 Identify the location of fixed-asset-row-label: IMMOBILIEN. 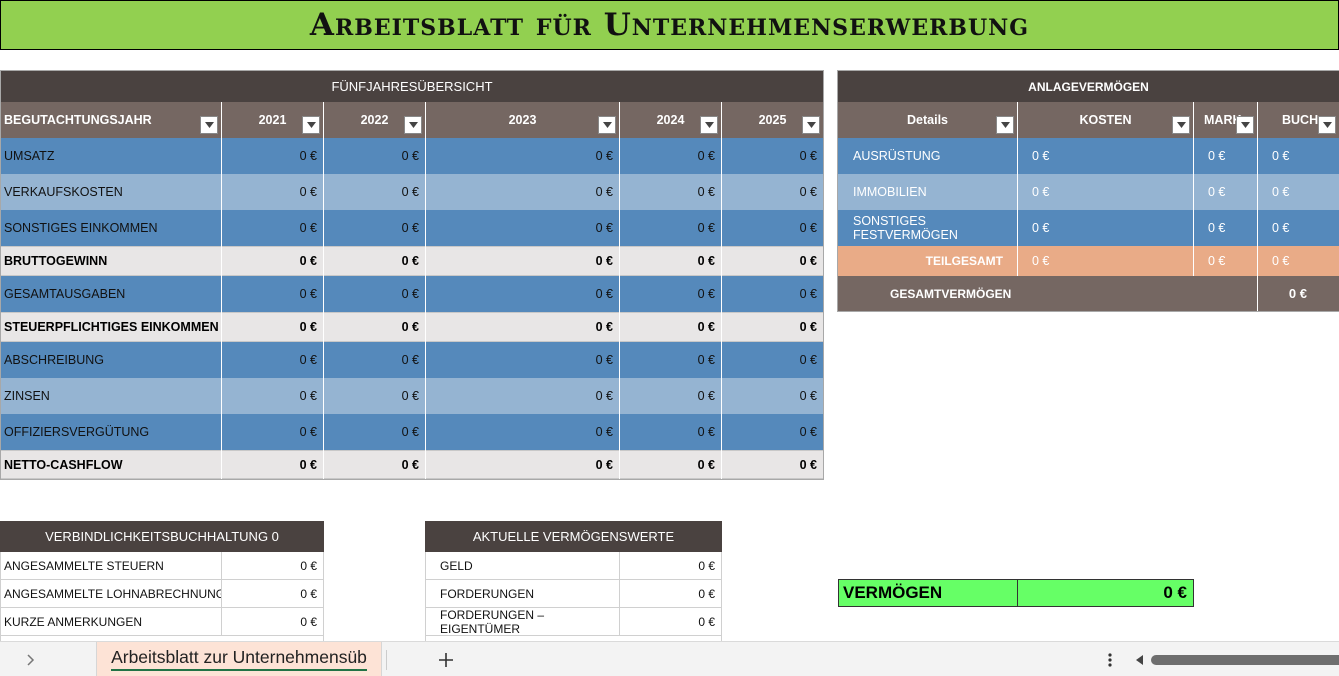
(927, 192).